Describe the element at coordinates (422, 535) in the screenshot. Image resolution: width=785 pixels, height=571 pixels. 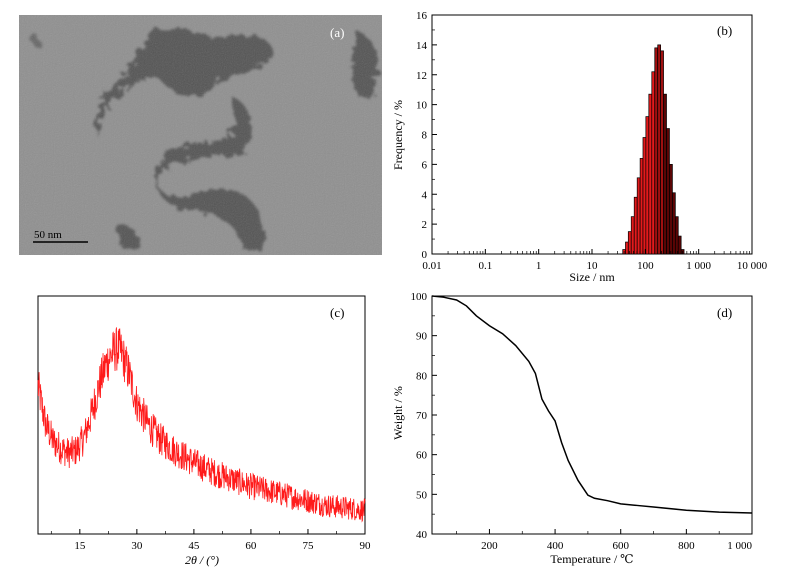
I see `y-tick-label: 40` at that location.